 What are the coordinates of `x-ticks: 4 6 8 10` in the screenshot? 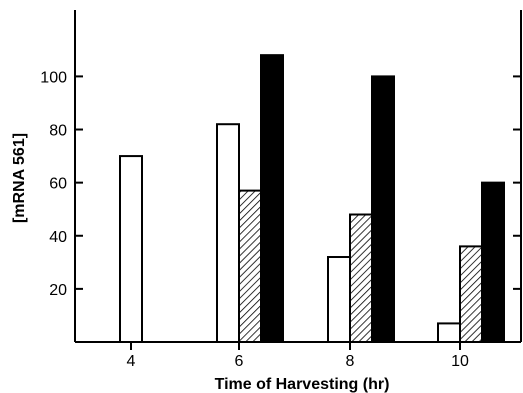 It's located at (298, 356).